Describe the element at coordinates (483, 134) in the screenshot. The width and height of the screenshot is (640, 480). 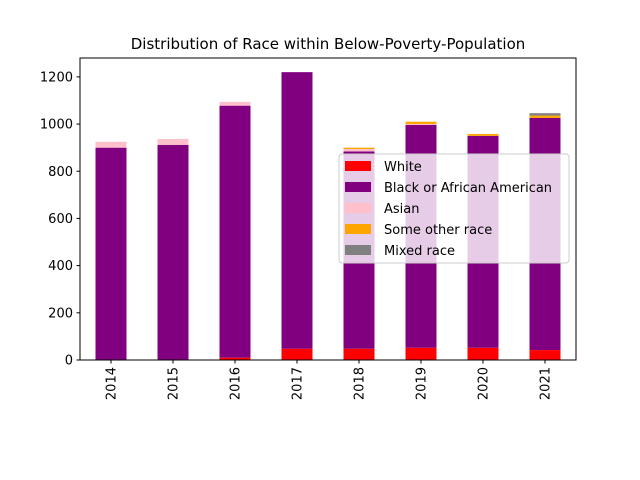
I see `bar-some-other-race-2020` at that location.